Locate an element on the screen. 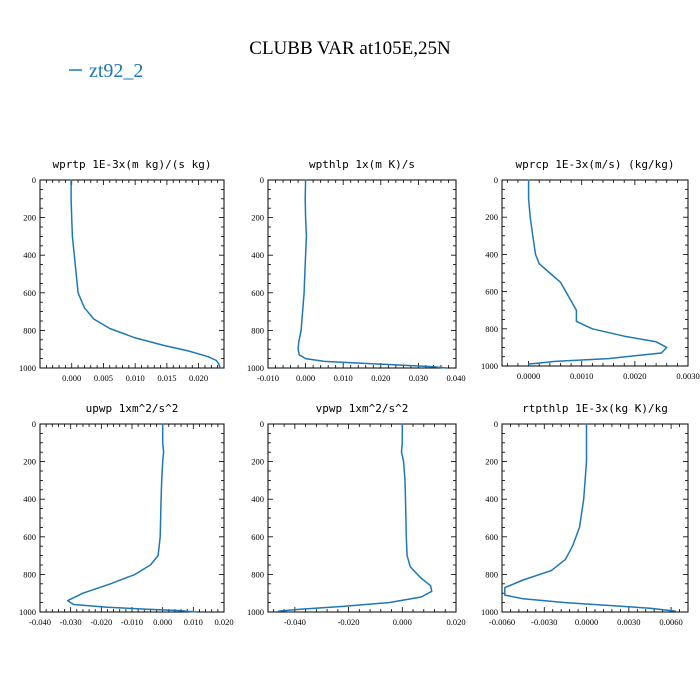 Image resolution: width=700 pixels, height=700 pixels. figure-title: CLUBB VAR at105E,25N is located at coordinates (350, 48).